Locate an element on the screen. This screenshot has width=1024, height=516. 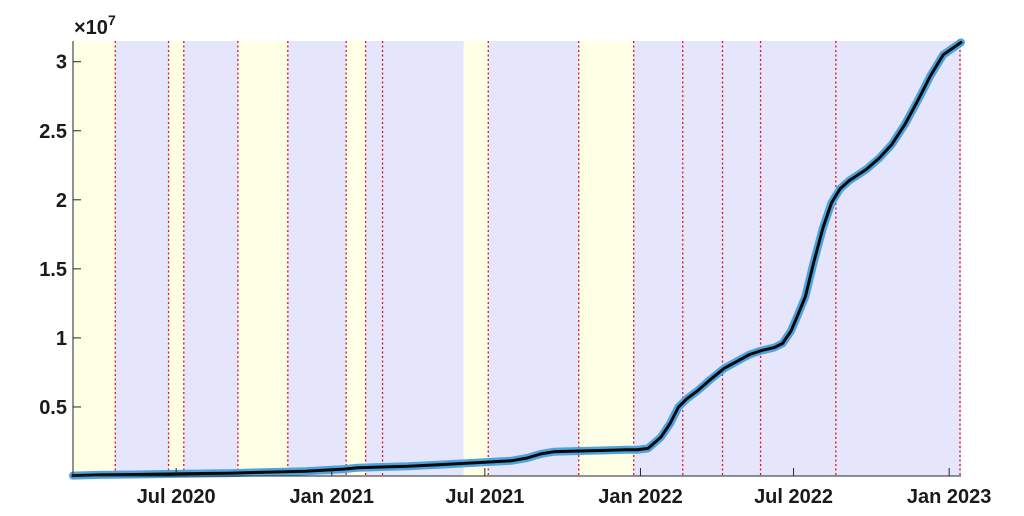
y-axis-ticks: 0.5 1 1.5 2 2.5 3 is located at coordinates (60, 235).